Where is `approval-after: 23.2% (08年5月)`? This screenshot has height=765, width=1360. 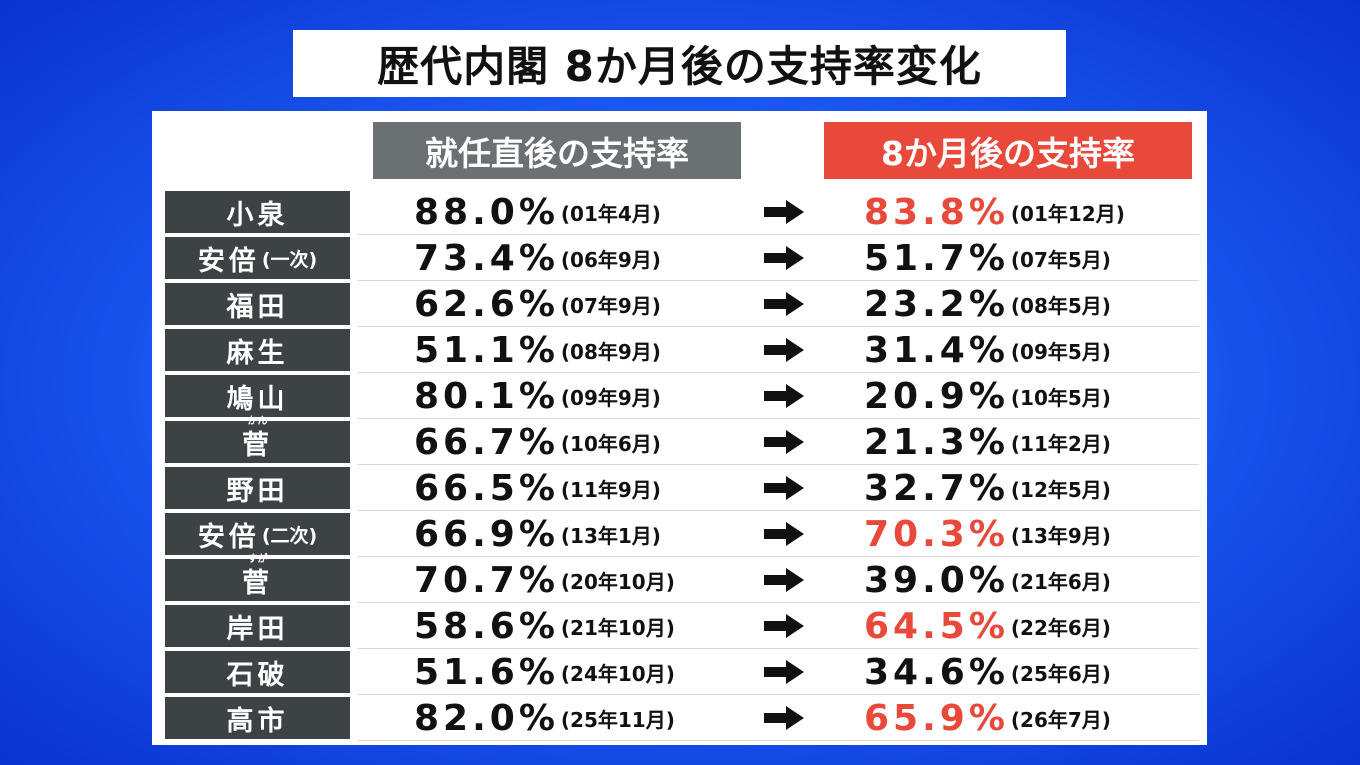 approval-after: 23.2% (08年5月) is located at coordinates (987, 304).